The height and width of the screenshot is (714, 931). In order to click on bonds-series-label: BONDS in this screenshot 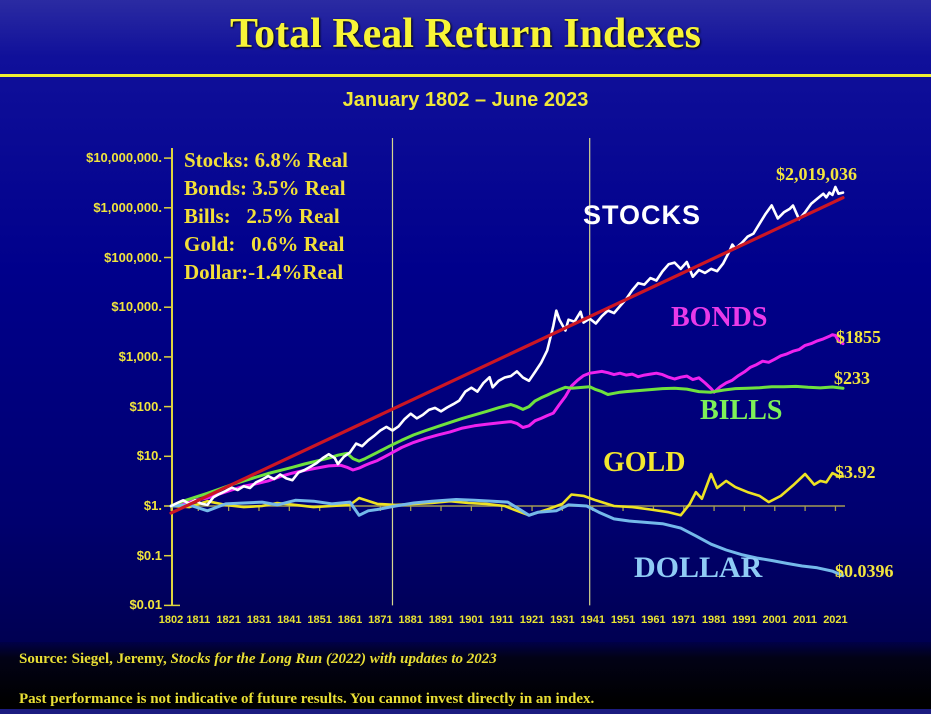, I will do `click(719, 317)`.